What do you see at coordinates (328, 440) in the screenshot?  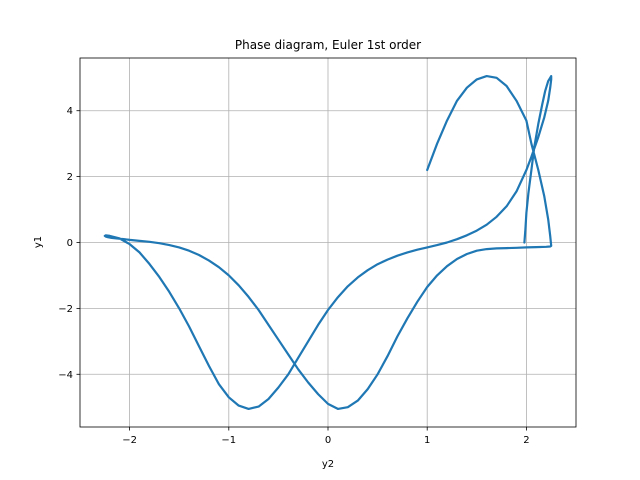 I see `x-tick-label: 0` at bounding box center [328, 440].